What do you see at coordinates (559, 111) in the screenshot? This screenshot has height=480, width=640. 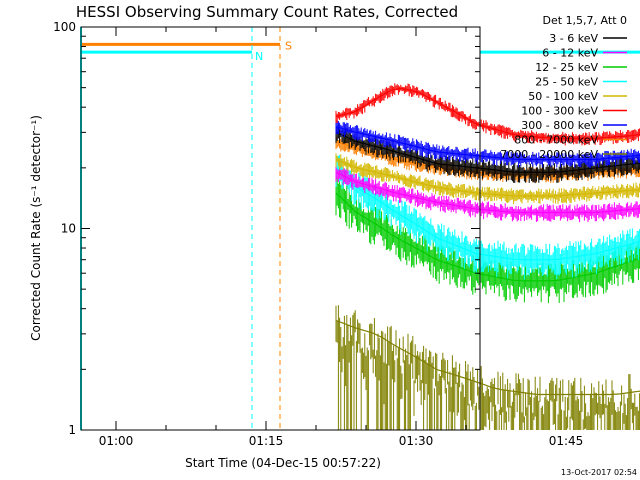 I see `legend-entry-label: 100 - 300 keV` at bounding box center [559, 111].